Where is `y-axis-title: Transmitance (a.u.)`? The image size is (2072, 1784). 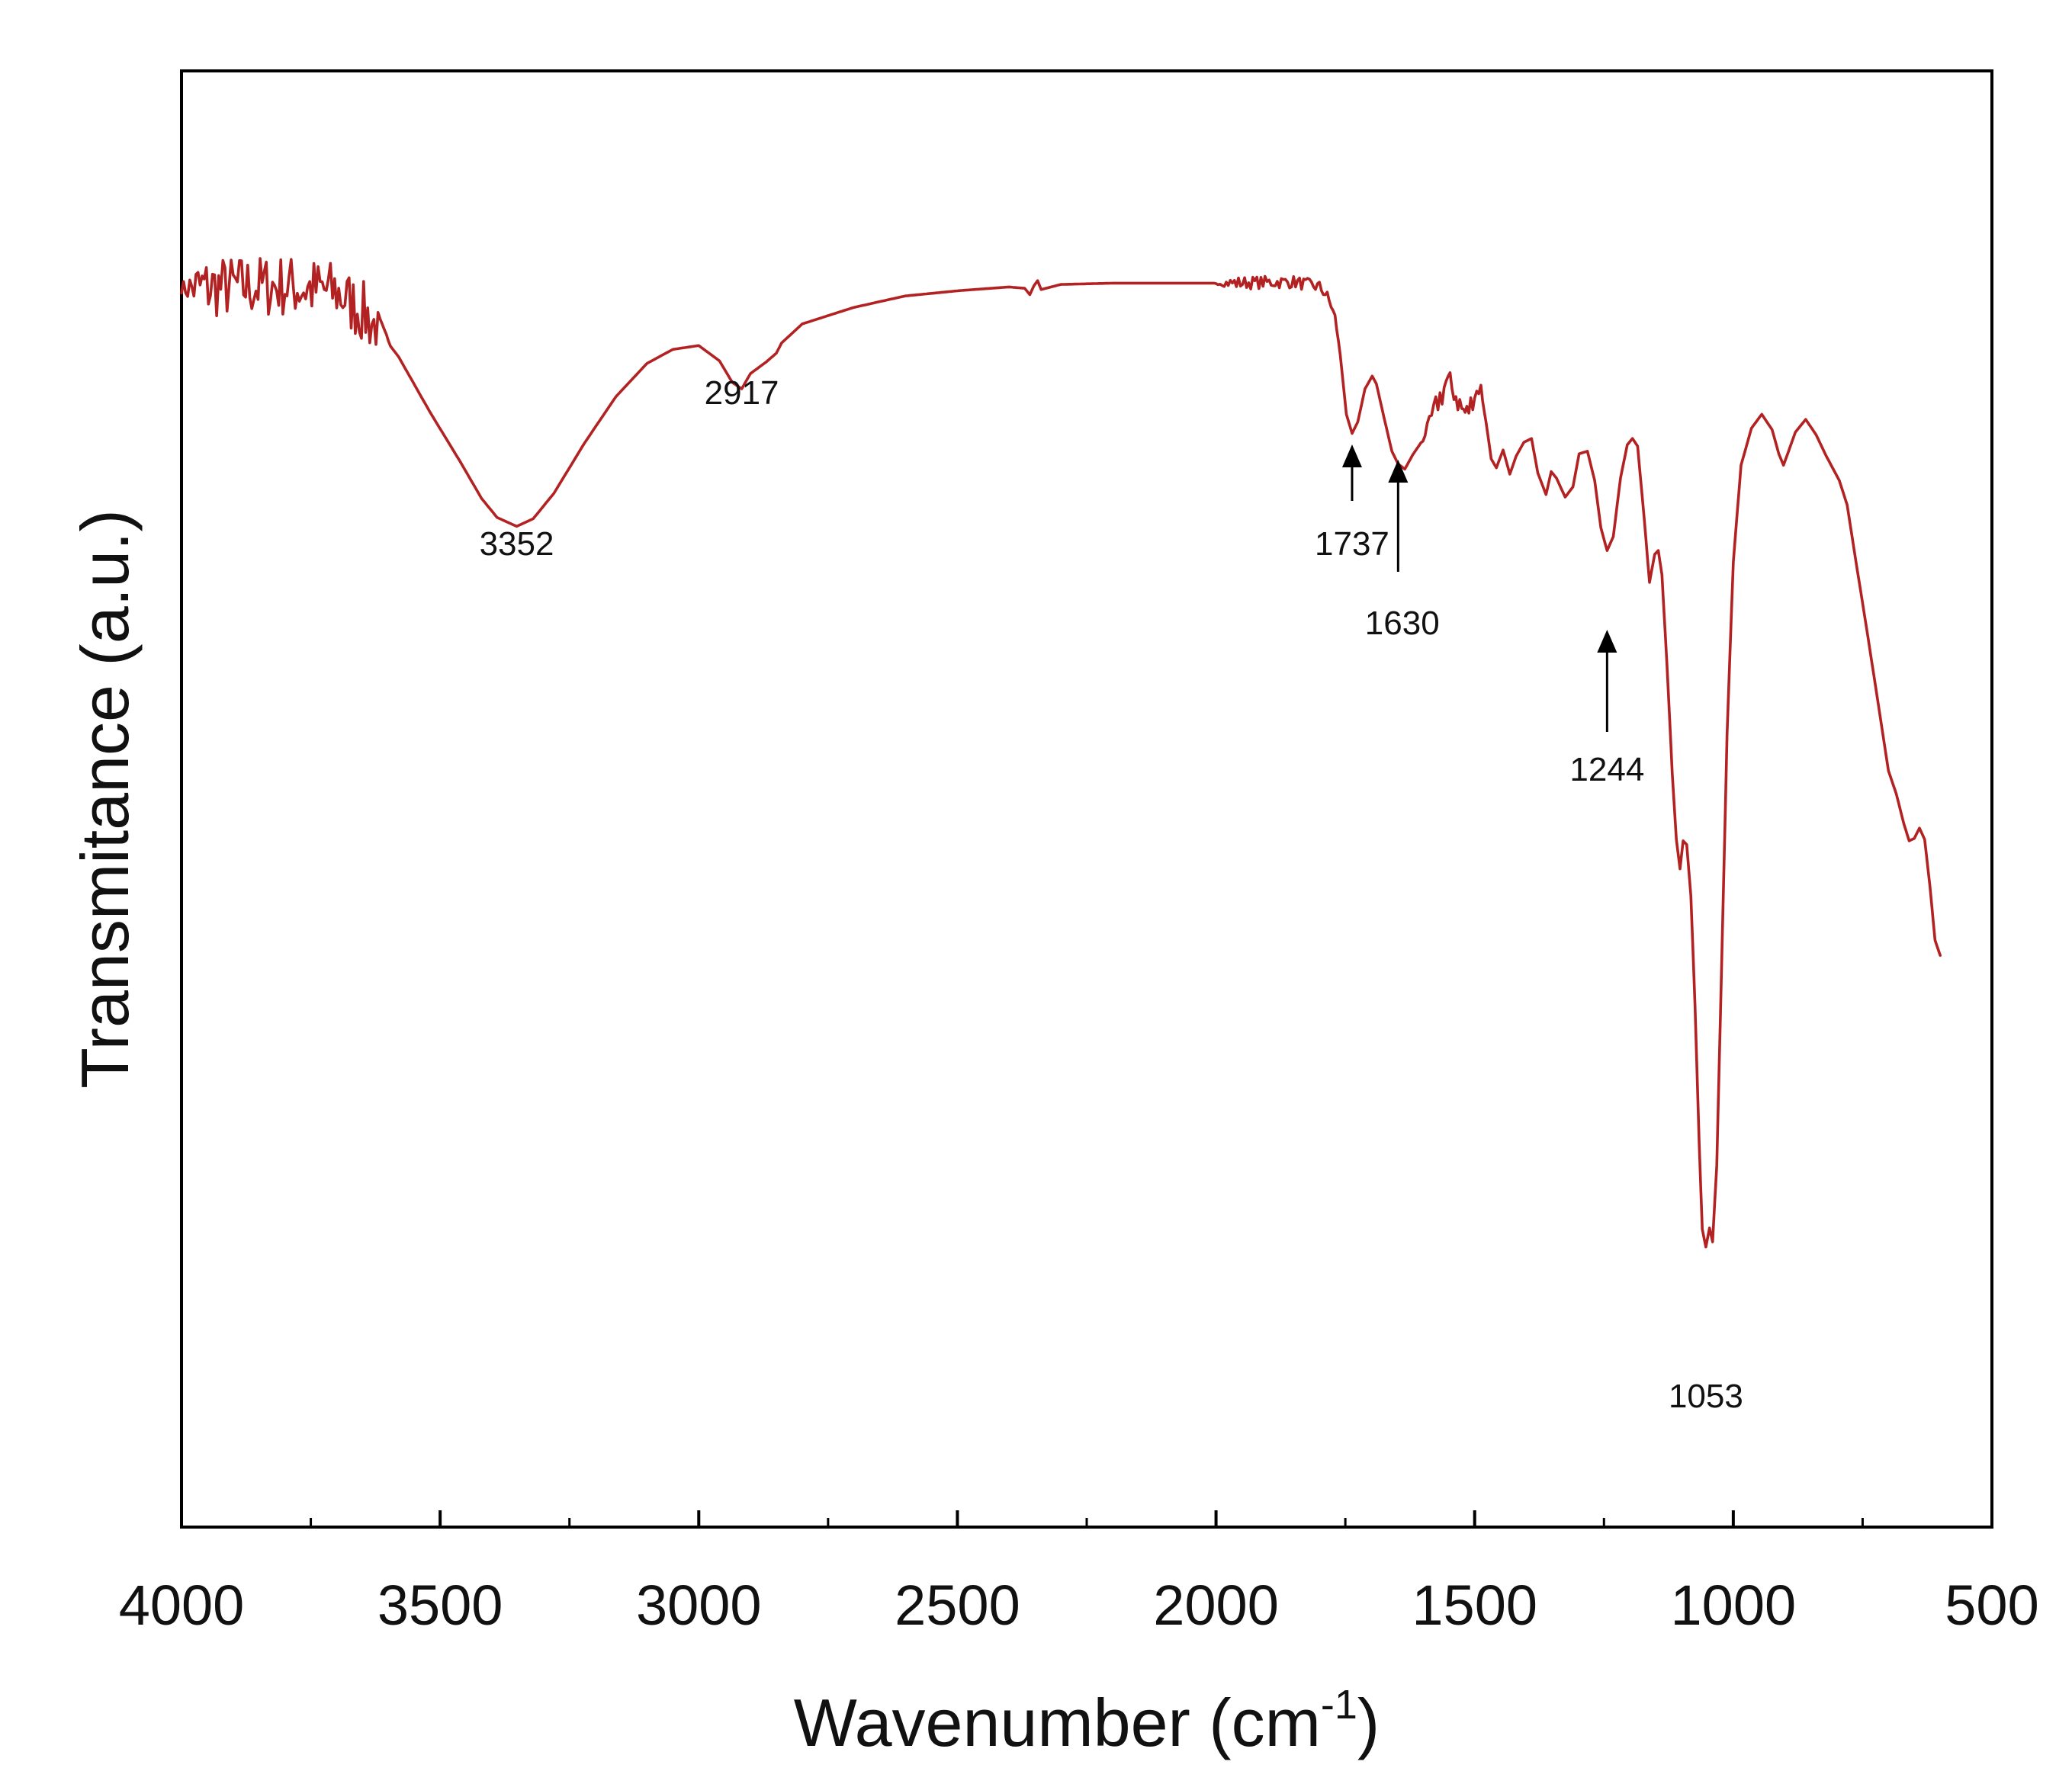 y-axis-title: Transmitance (a.u.) is located at coordinates (105, 799).